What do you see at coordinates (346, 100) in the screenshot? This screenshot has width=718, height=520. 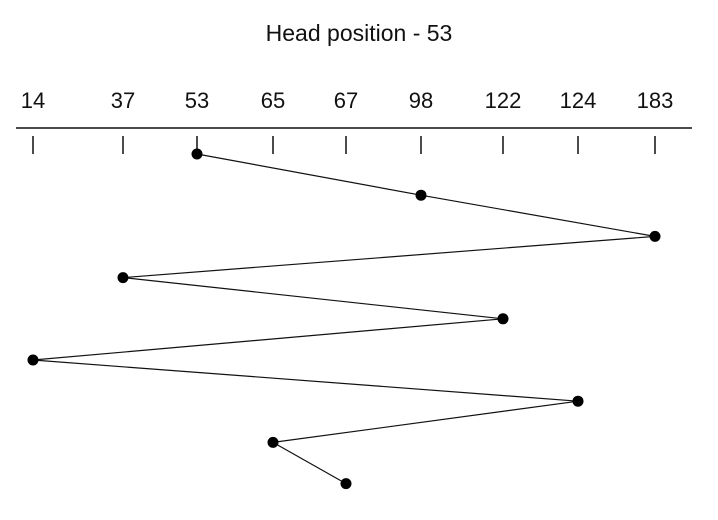 I see `tick-label-67: 67` at bounding box center [346, 100].